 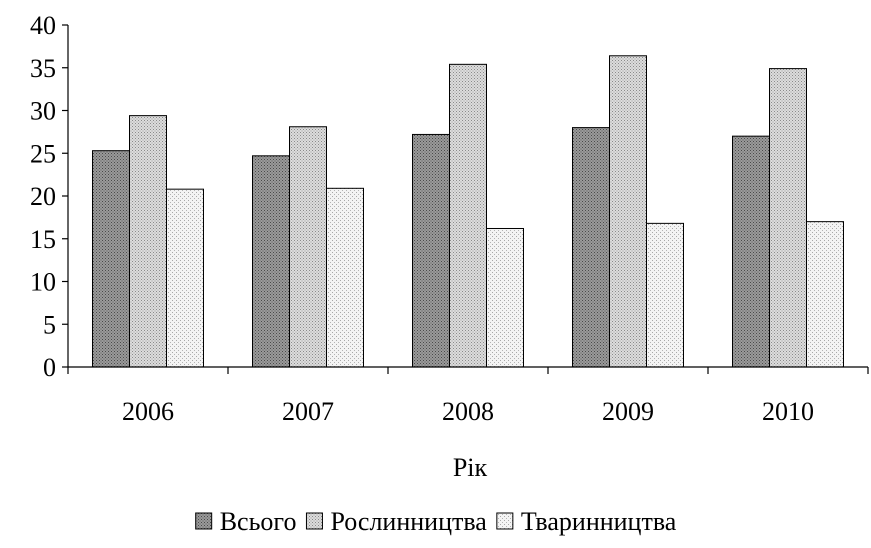 I want to click on bar-Рослинництва-2007, so click(x=308, y=247).